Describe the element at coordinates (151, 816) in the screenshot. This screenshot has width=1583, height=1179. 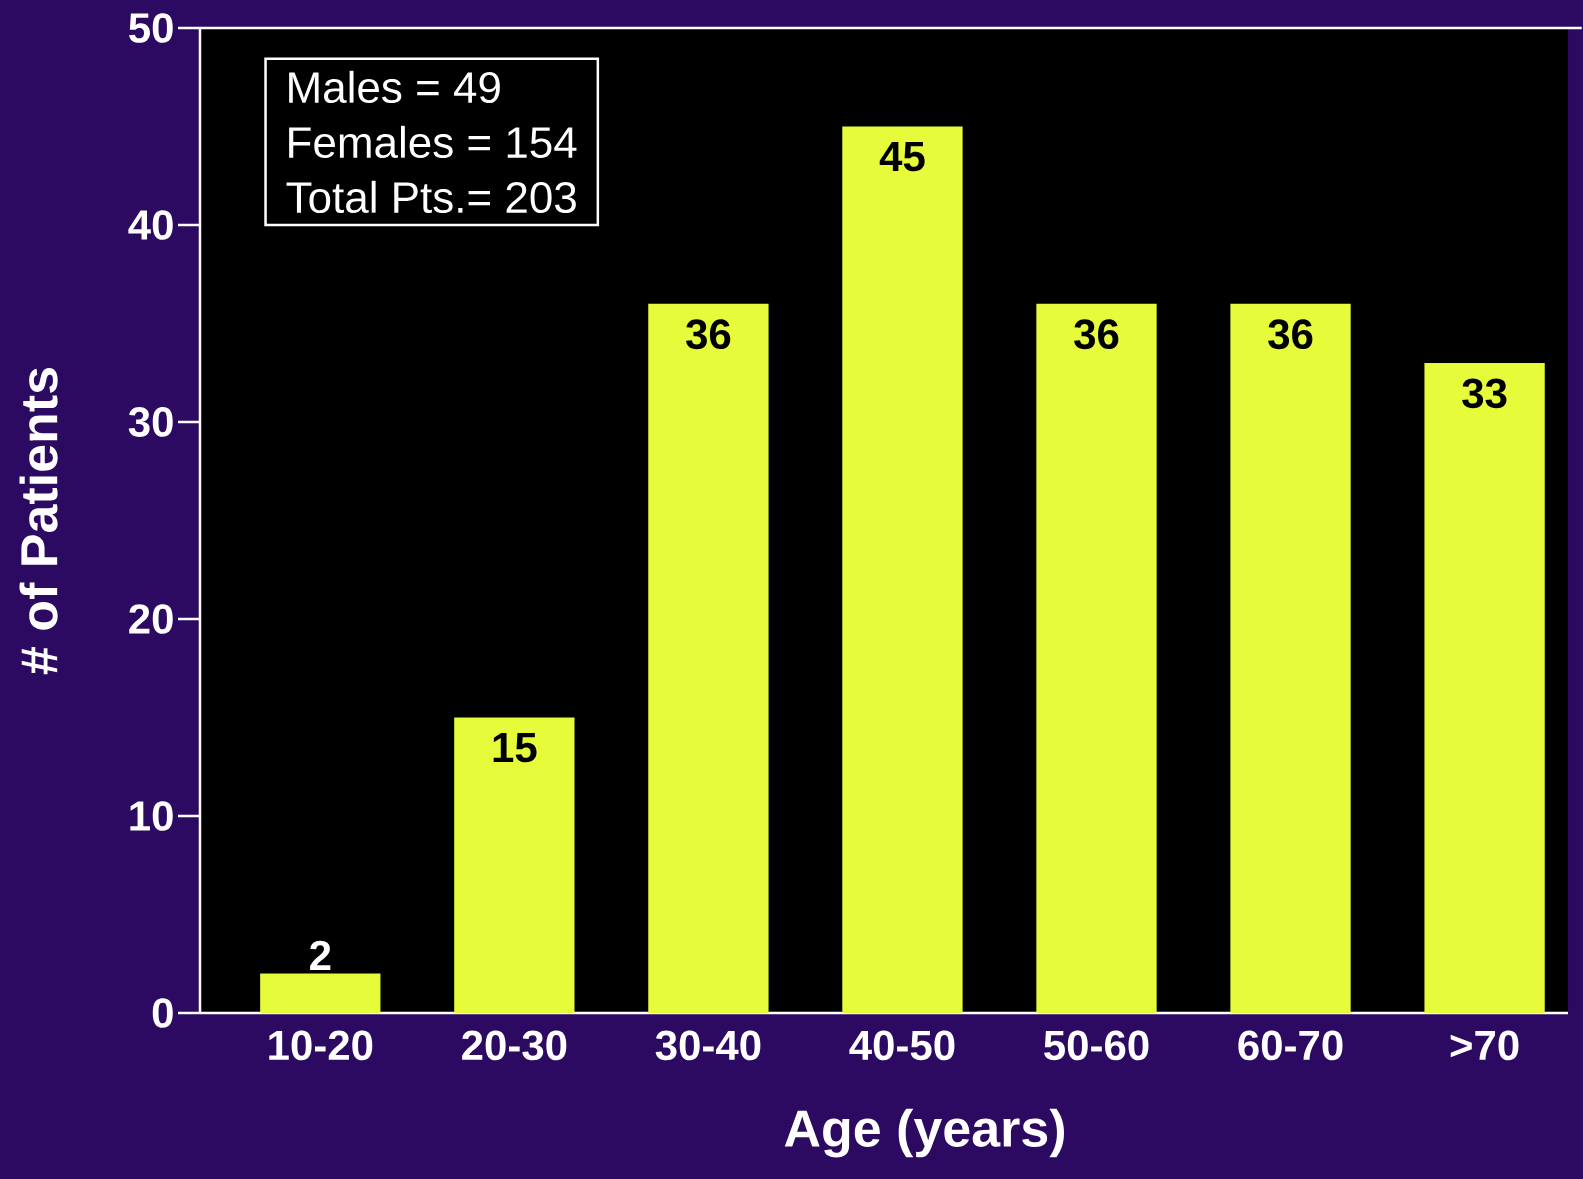
I see `y-tick-label: 10` at that location.